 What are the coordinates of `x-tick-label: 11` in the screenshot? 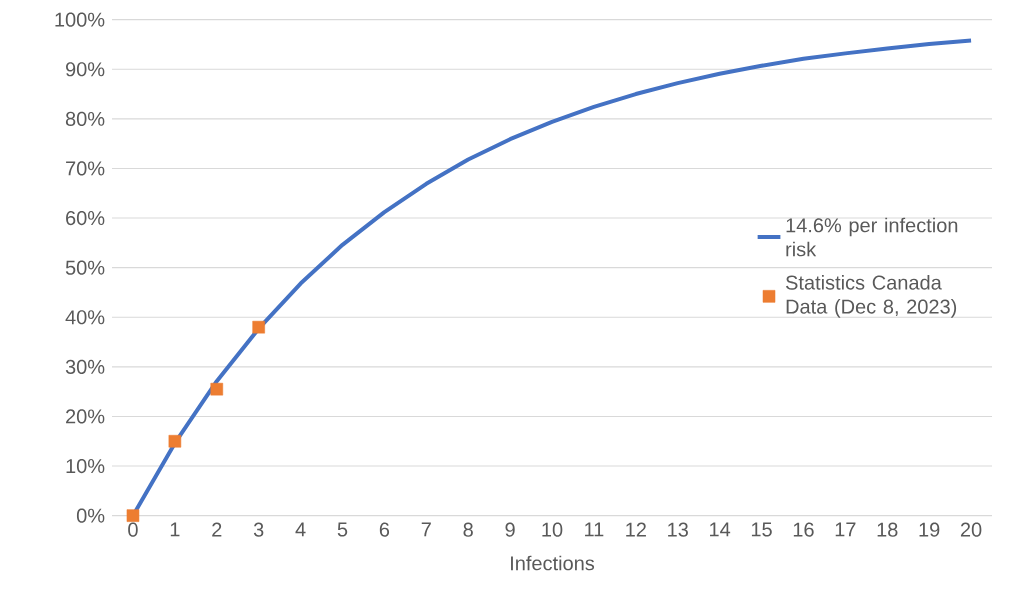 It's located at (594, 529).